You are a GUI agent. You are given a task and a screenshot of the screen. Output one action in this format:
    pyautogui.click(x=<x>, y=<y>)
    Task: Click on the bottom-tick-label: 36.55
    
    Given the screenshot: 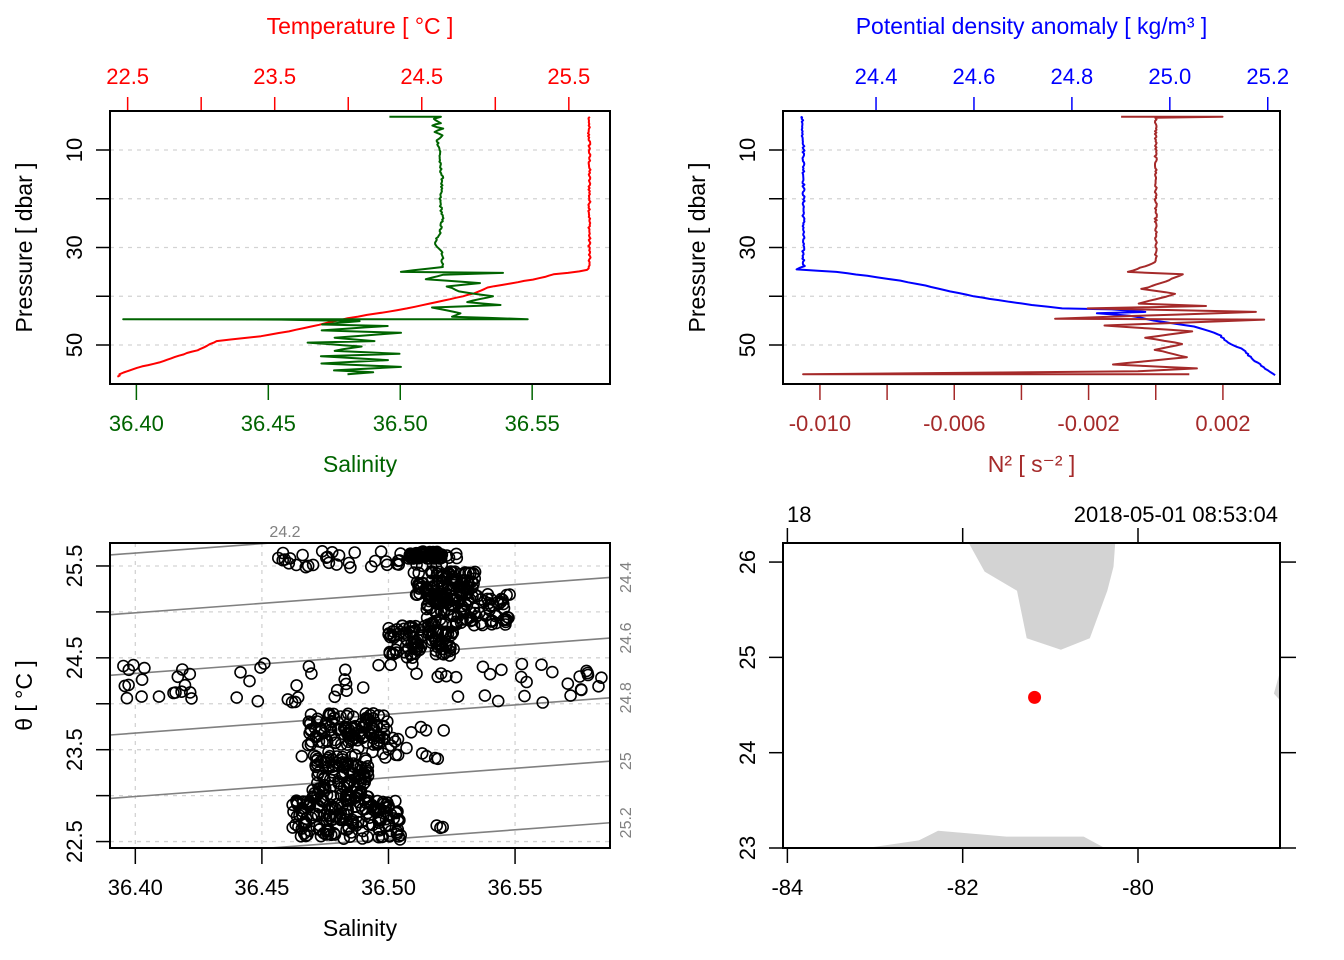 What is the action you would take?
    pyautogui.click(x=532, y=423)
    